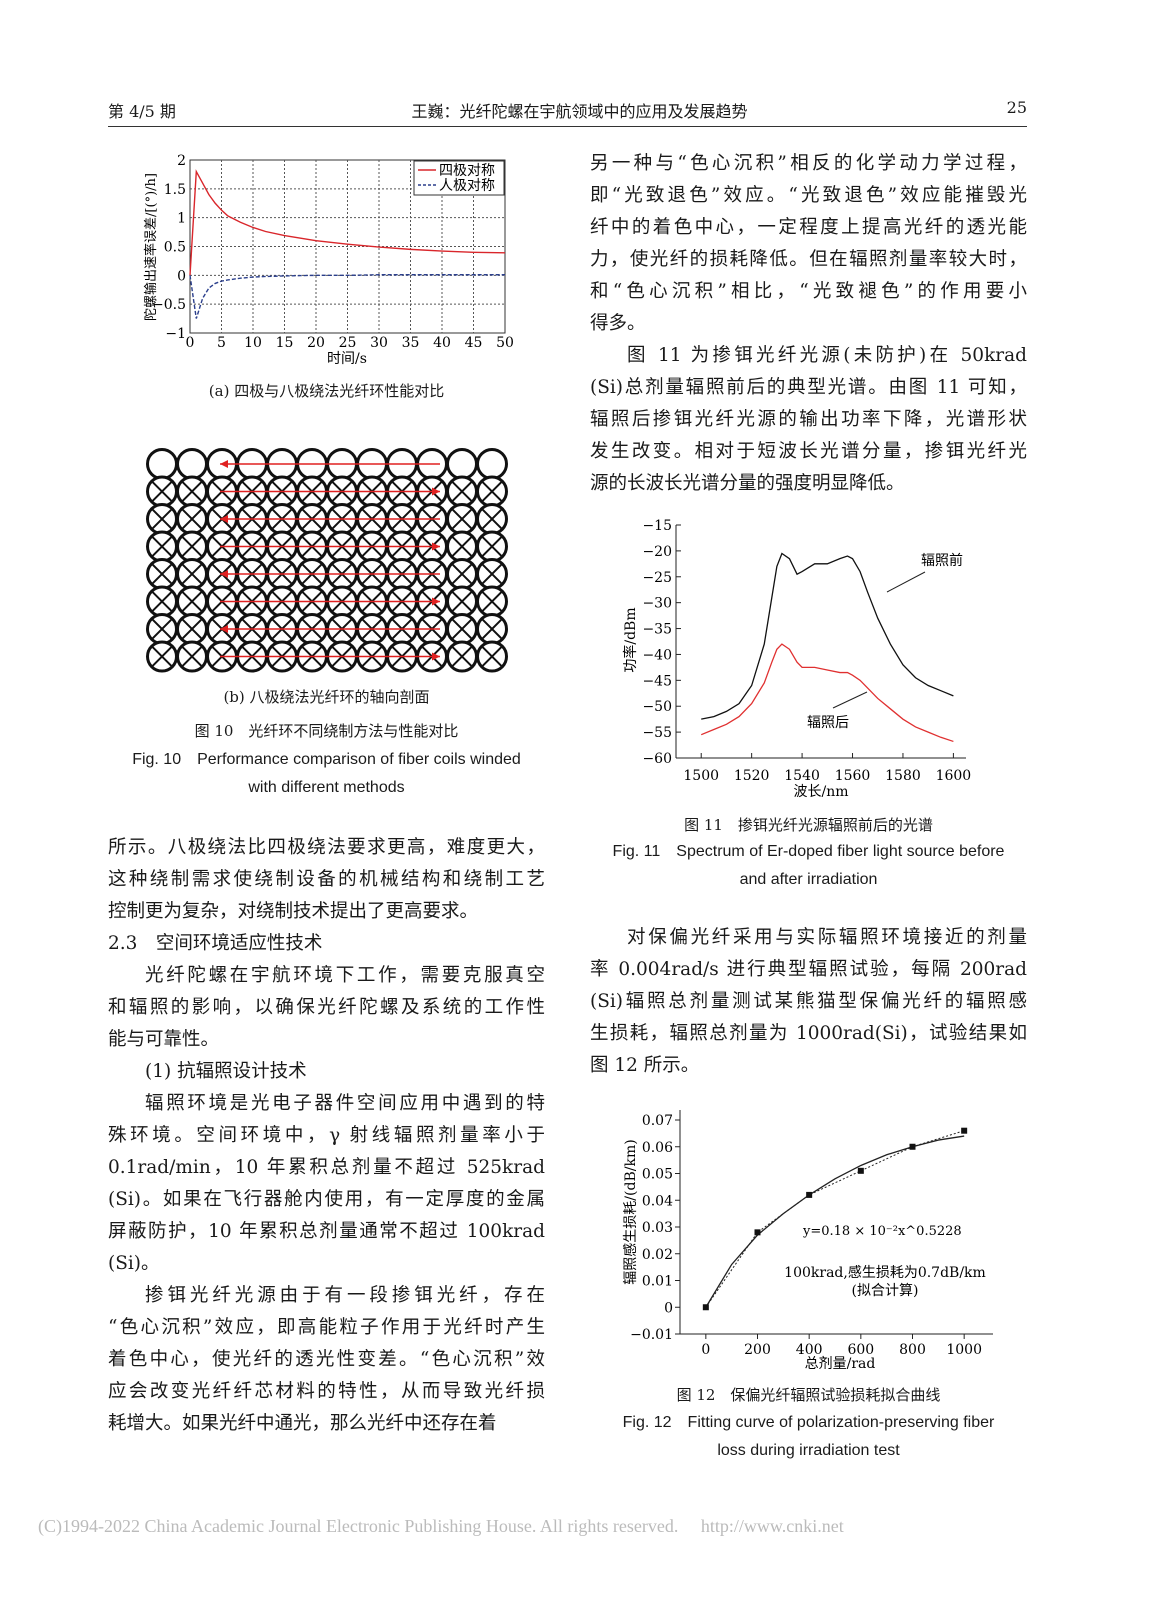 This screenshot has width=1159, height=1600. What do you see at coordinates (903, 776) in the screenshot?
I see `x-tick-label: 1580` at bounding box center [903, 776].